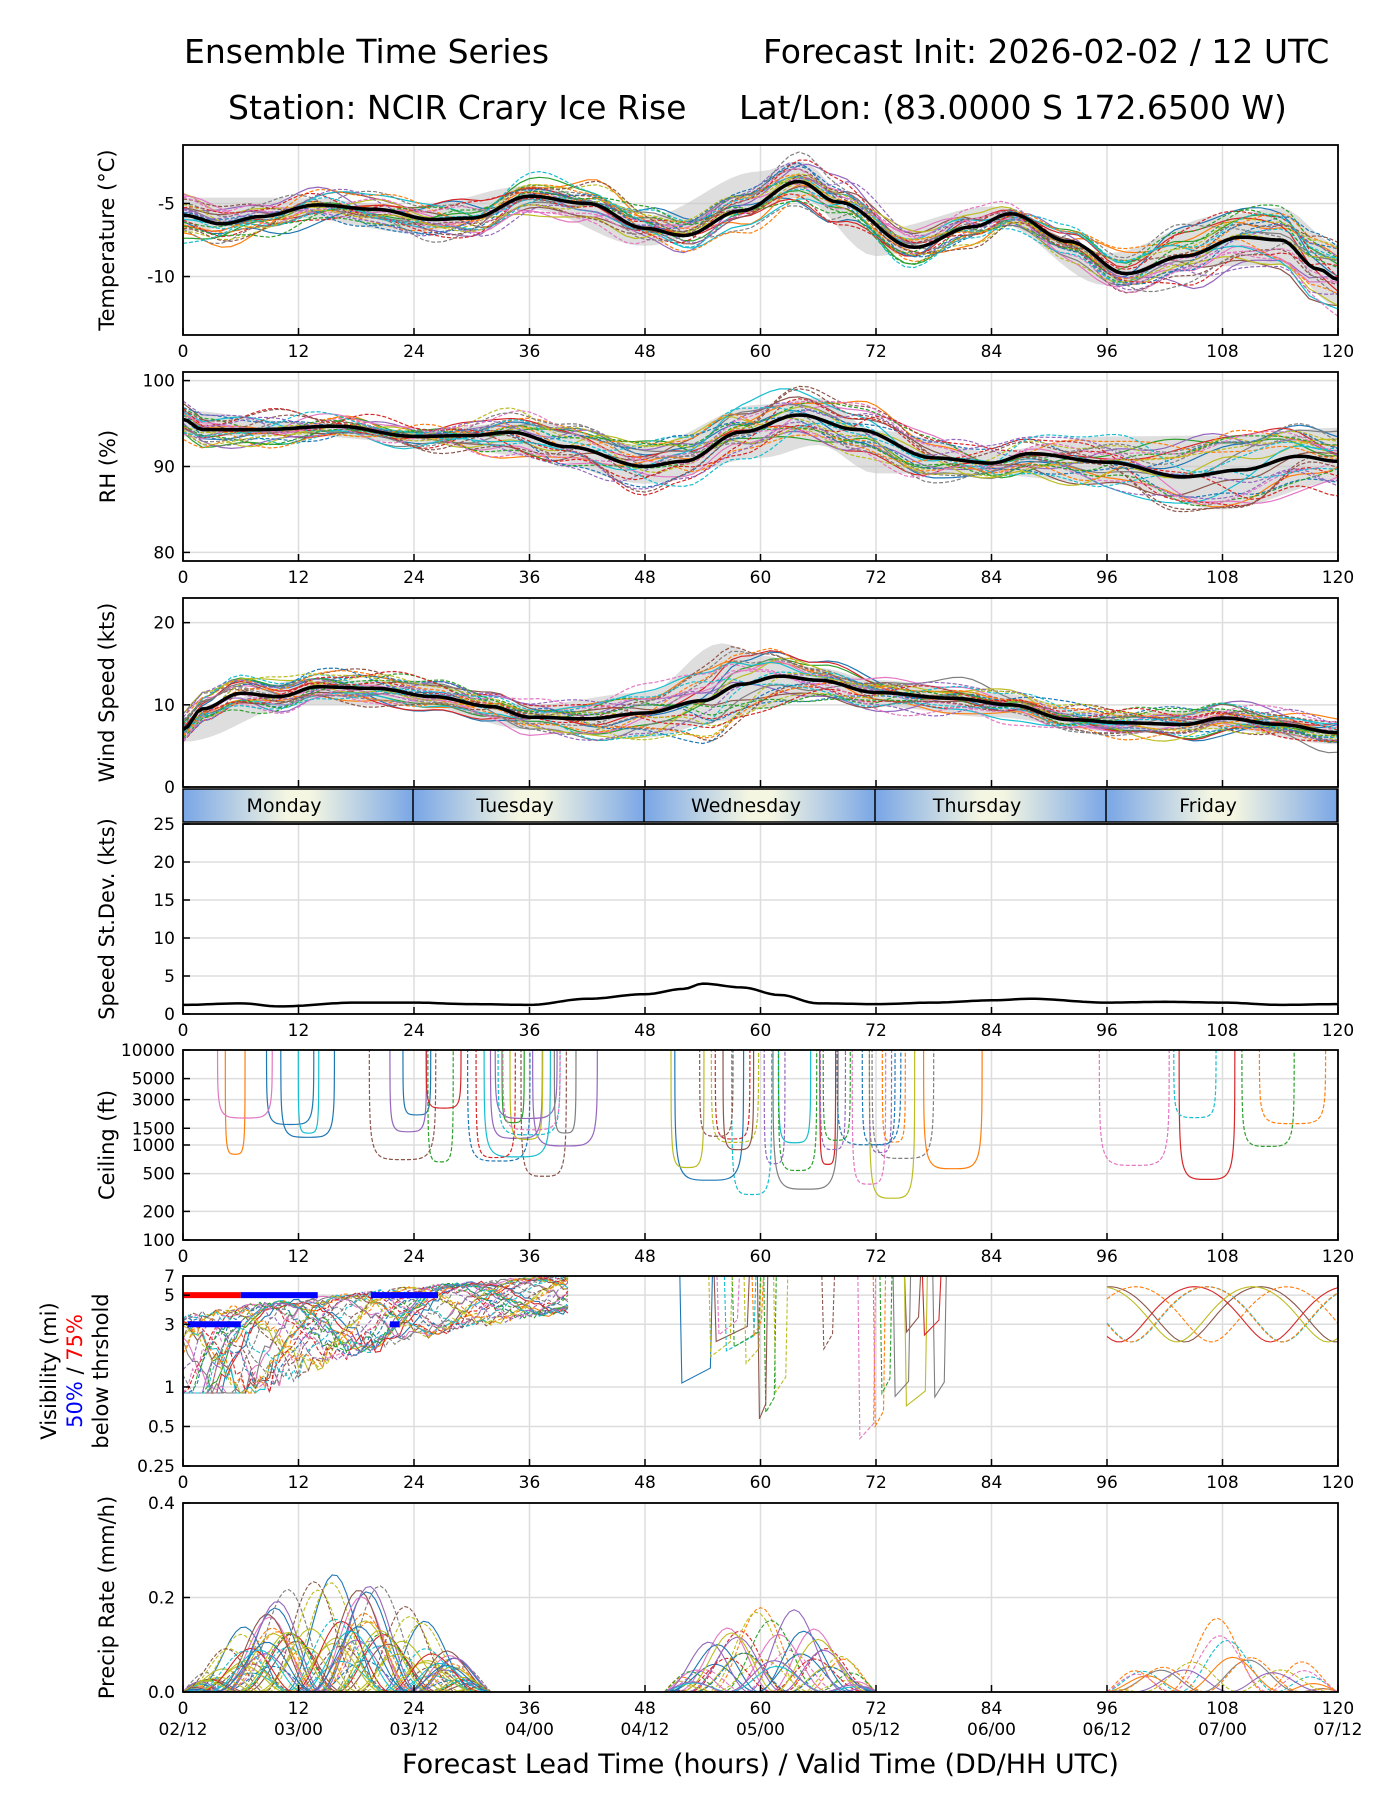 The image size is (1400, 1800). What do you see at coordinates (1107, 1730) in the screenshot?
I see `valid-time-label: 06/12` at bounding box center [1107, 1730].